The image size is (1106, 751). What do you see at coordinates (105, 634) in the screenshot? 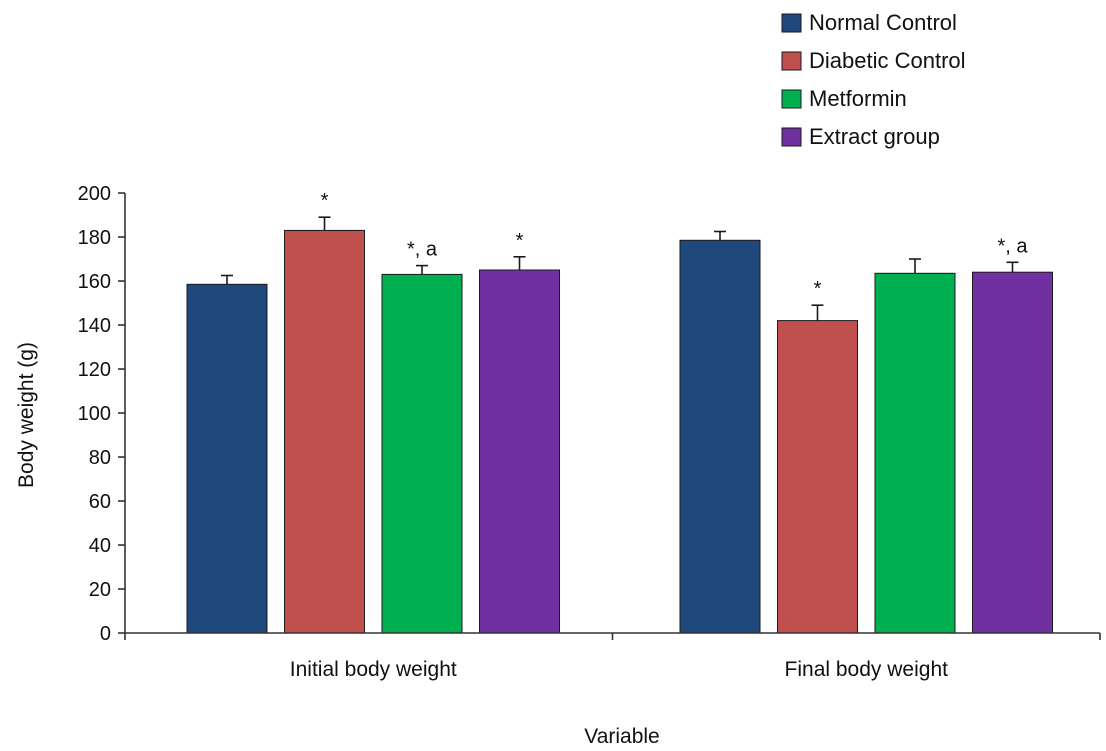
I see `y-tick-label: 0` at bounding box center [105, 634].